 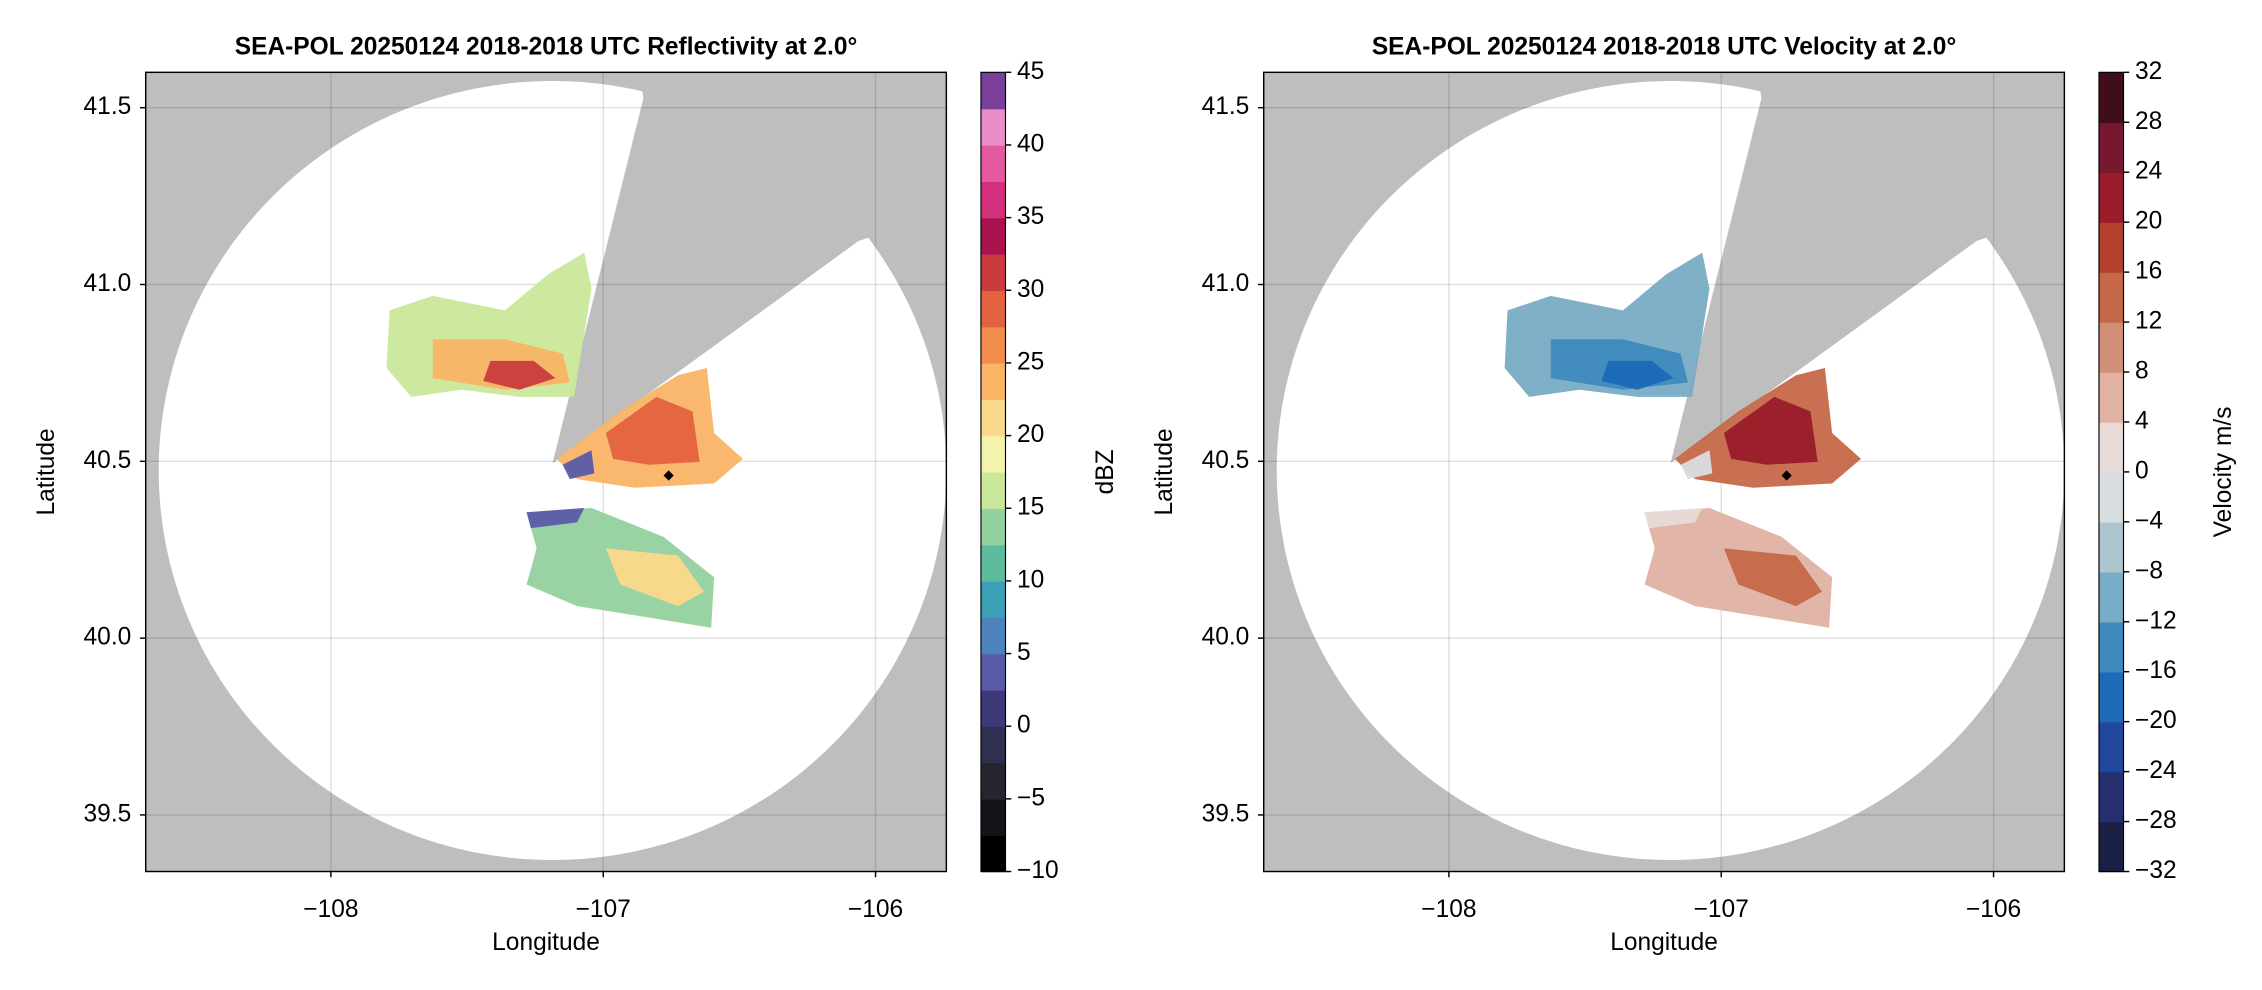 What do you see at coordinates (2156, 770) in the screenshot?
I see `colorbar-tick-label: −24` at bounding box center [2156, 770].